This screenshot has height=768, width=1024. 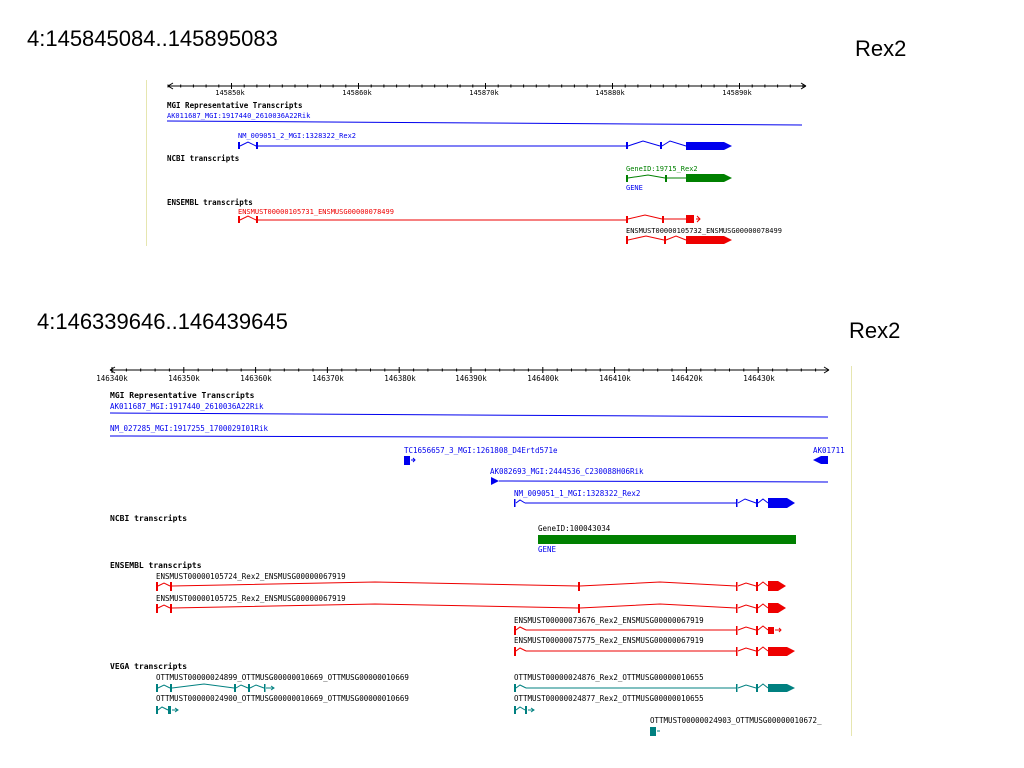 What do you see at coordinates (615, 378) in the screenshot?
I see `ruler-tick-label: 146410k` at bounding box center [615, 378].